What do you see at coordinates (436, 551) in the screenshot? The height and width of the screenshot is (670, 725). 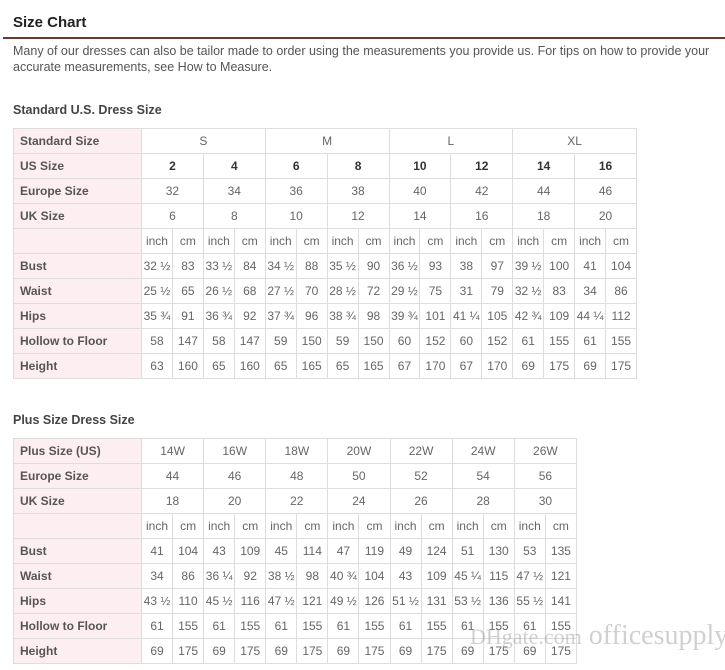 I see `measurement-cell: 124` at bounding box center [436, 551].